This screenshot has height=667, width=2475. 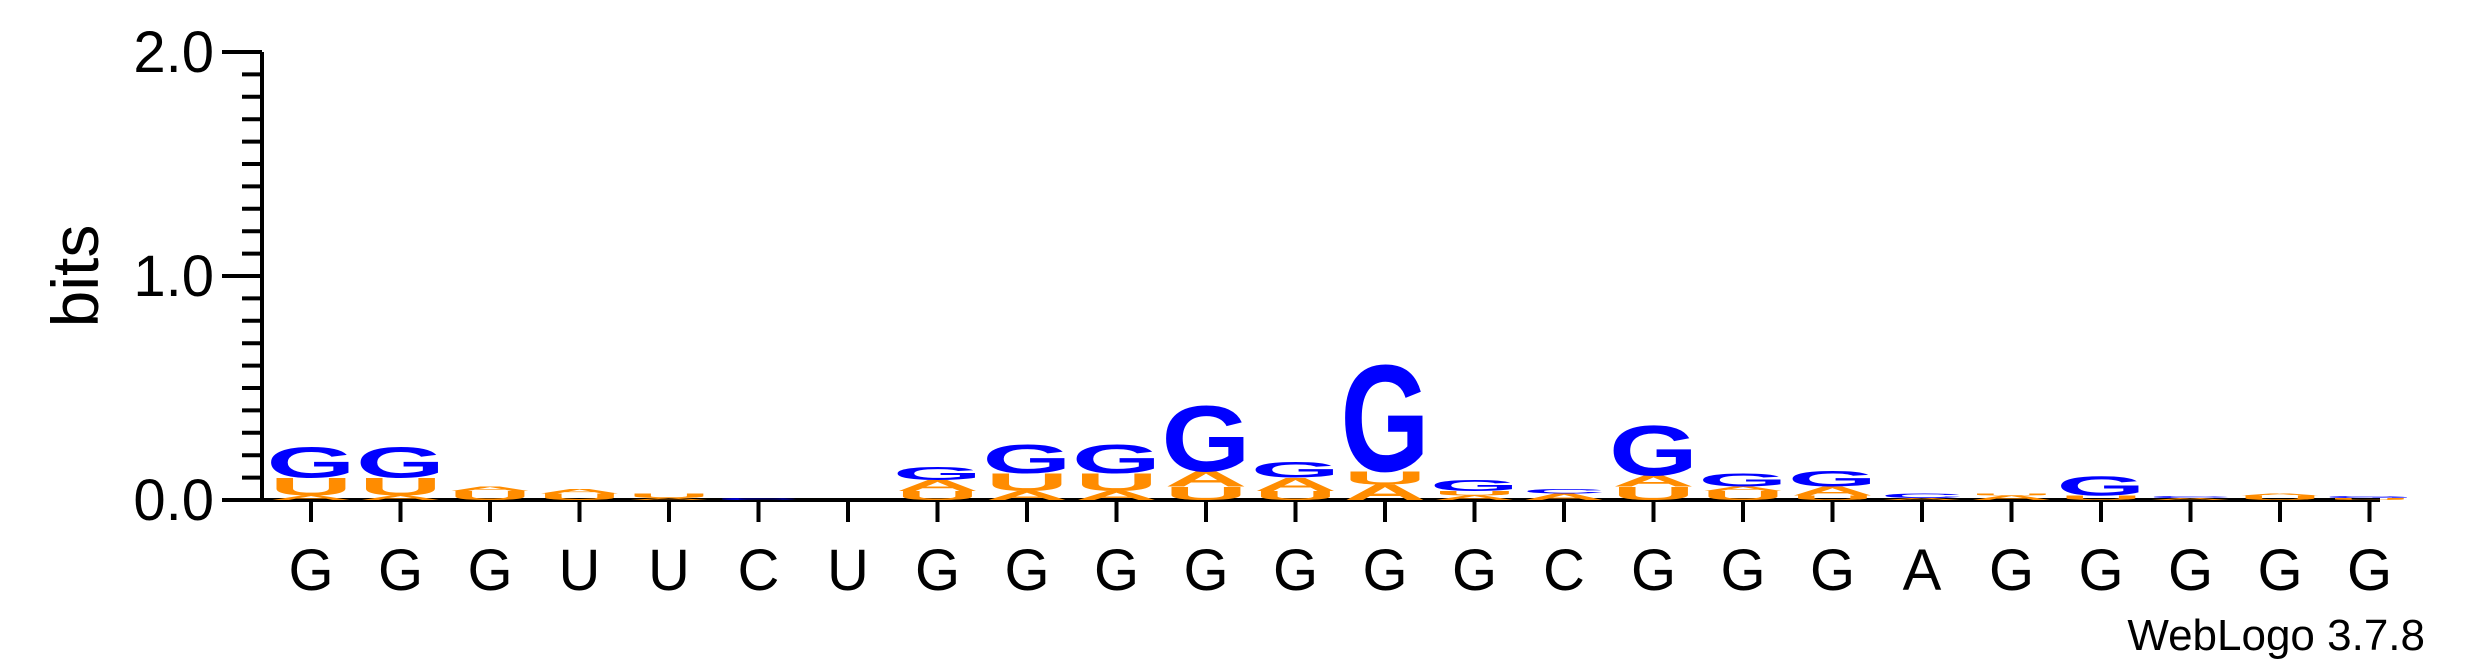 What do you see at coordinates (1922, 570) in the screenshot?
I see `x-tick-label: A` at bounding box center [1922, 570].